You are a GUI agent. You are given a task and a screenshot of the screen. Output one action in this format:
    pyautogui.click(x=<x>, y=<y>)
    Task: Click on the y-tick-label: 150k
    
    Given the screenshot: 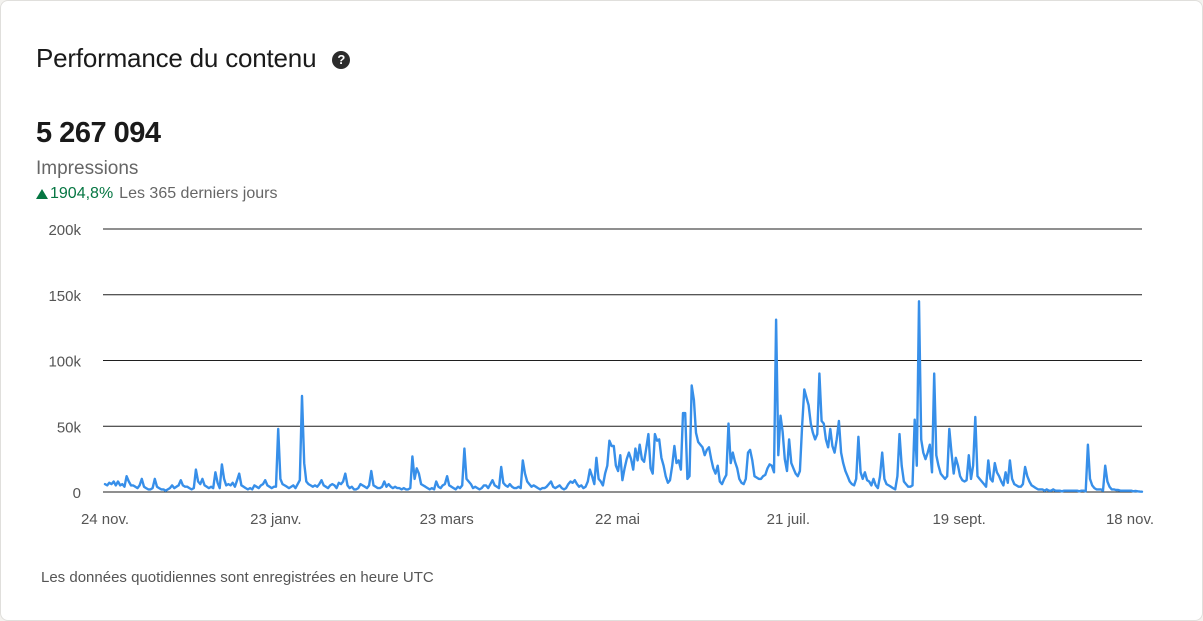 What is the action you would take?
    pyautogui.click(x=64, y=296)
    